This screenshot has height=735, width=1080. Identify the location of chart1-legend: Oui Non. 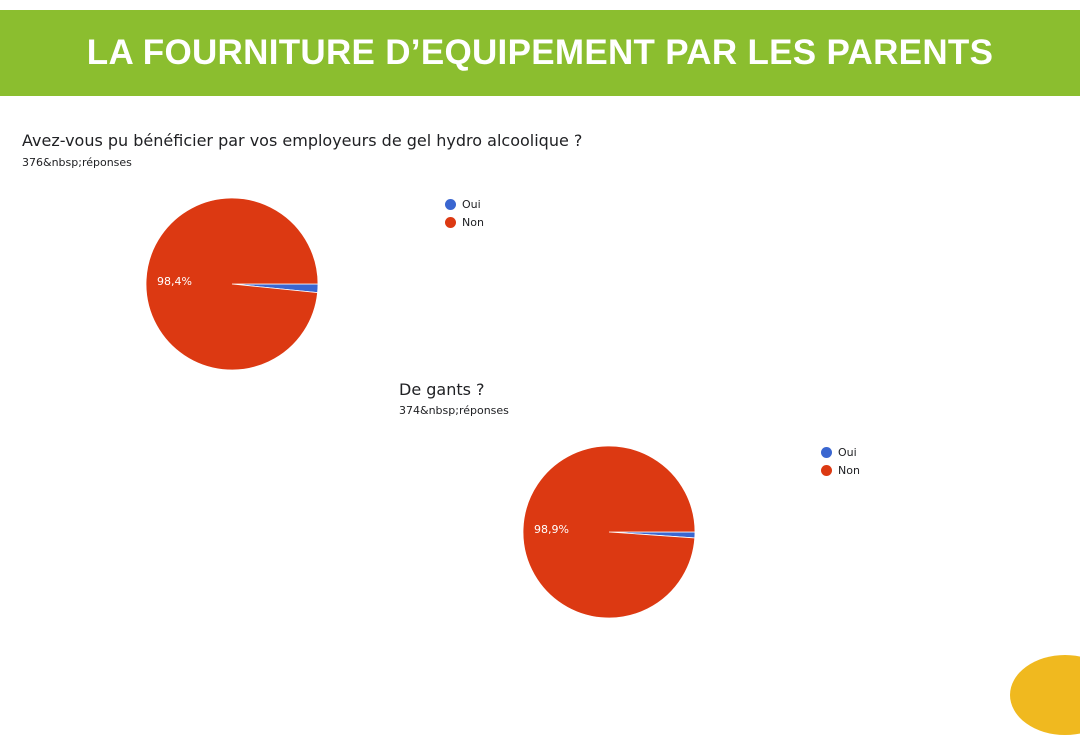
(464, 213).